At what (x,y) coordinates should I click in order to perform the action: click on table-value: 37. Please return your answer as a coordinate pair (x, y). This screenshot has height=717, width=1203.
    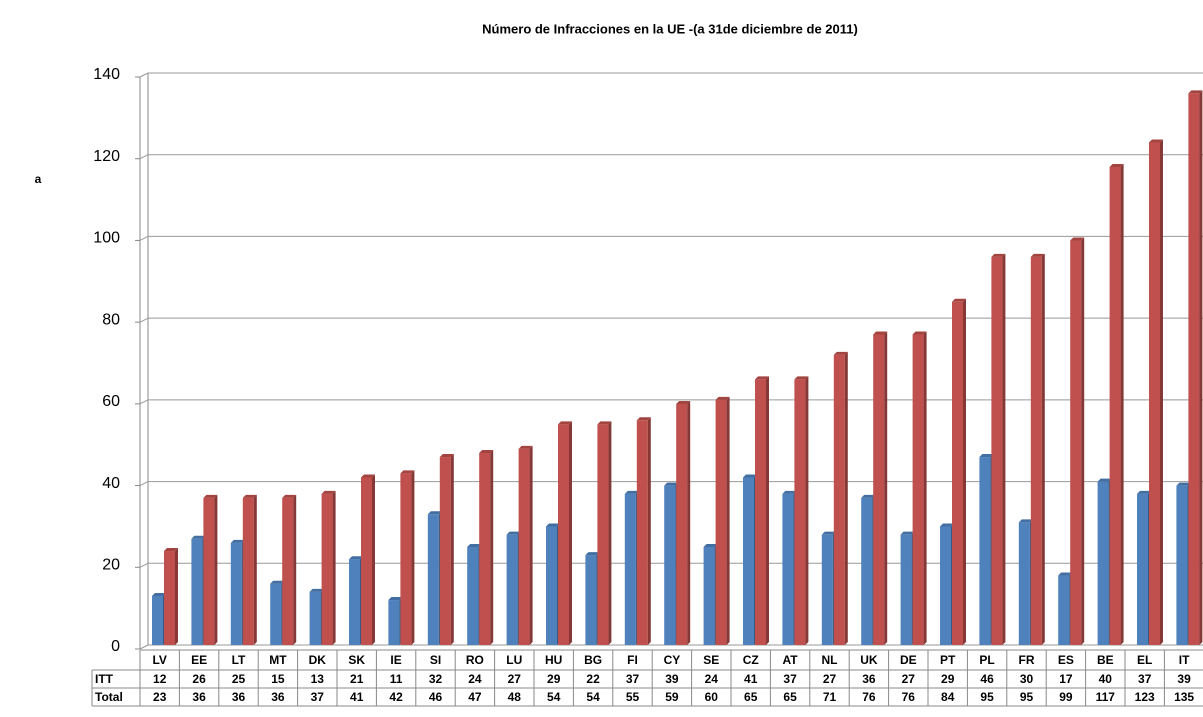
    Looking at the image, I should click on (1145, 679).